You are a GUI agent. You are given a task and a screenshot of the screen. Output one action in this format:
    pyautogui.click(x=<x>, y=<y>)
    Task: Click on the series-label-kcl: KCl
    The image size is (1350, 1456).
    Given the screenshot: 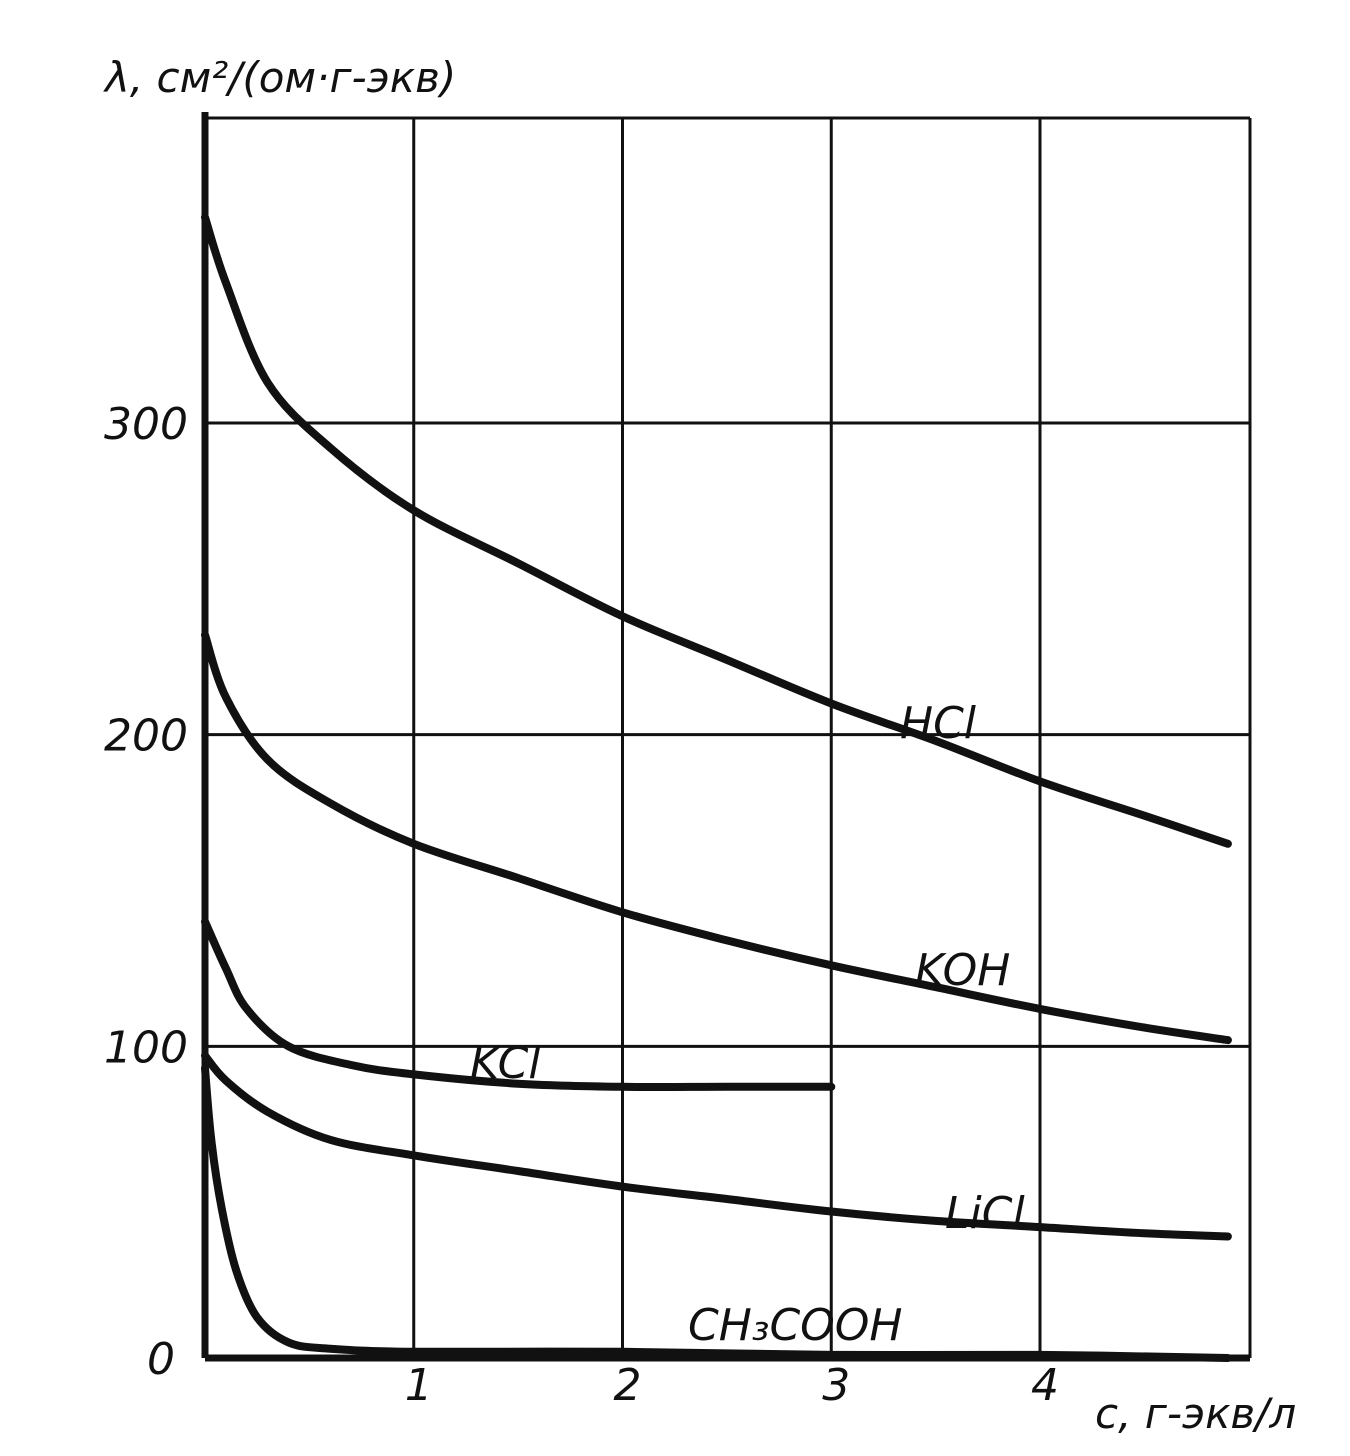 What is the action you would take?
    pyautogui.click(x=505, y=1063)
    